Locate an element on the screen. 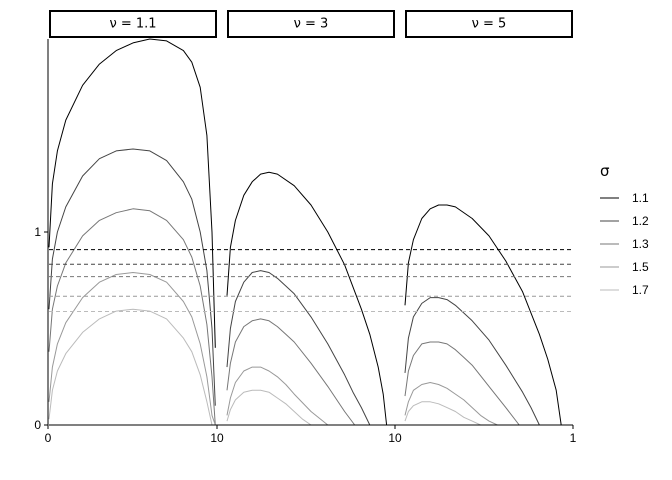  y-tick-label: 0 is located at coordinates (37, 425).